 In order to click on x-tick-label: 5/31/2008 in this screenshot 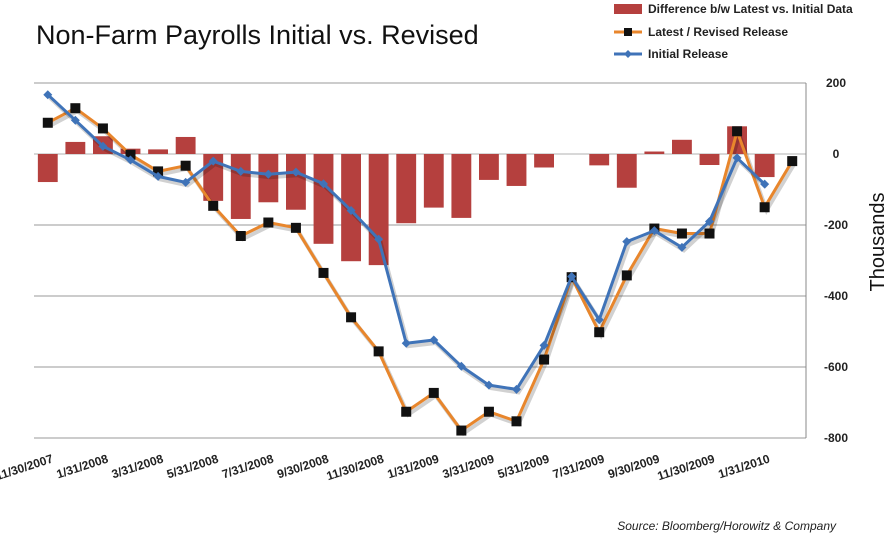, I will do `click(192, 466)`.